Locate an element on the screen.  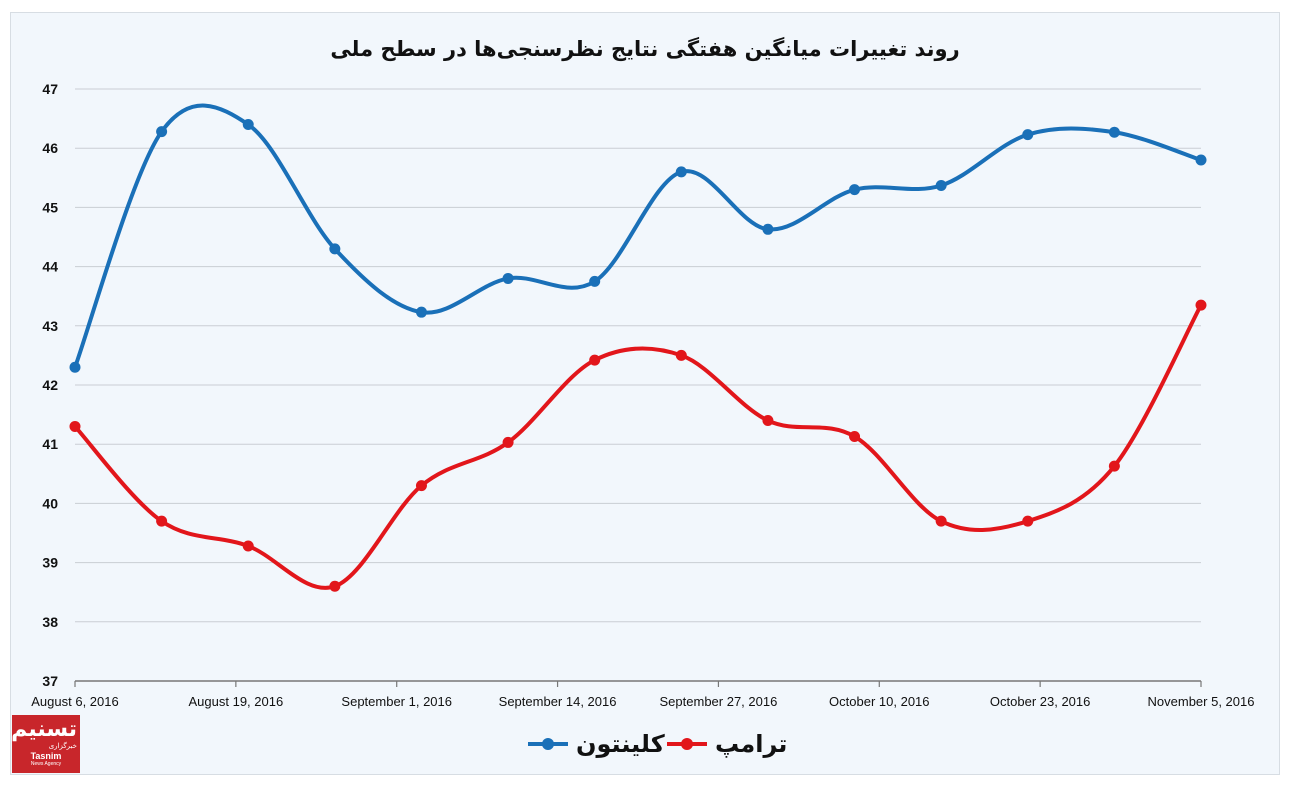
x-tick-label: October 23, 2016 is located at coordinates (1040, 701).